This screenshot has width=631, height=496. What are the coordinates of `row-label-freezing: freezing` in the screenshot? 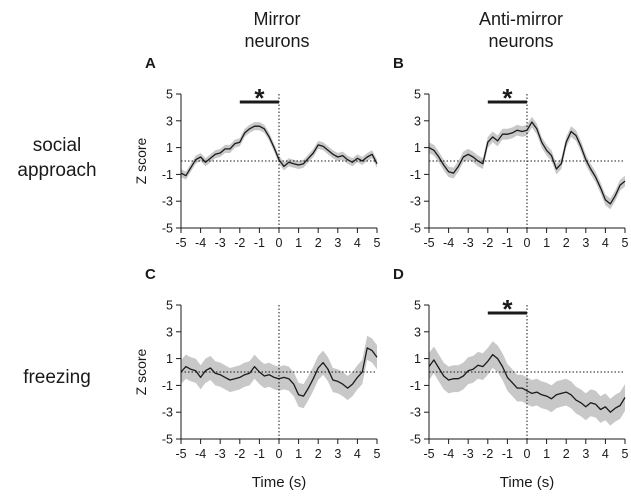 It's located at (57, 377).